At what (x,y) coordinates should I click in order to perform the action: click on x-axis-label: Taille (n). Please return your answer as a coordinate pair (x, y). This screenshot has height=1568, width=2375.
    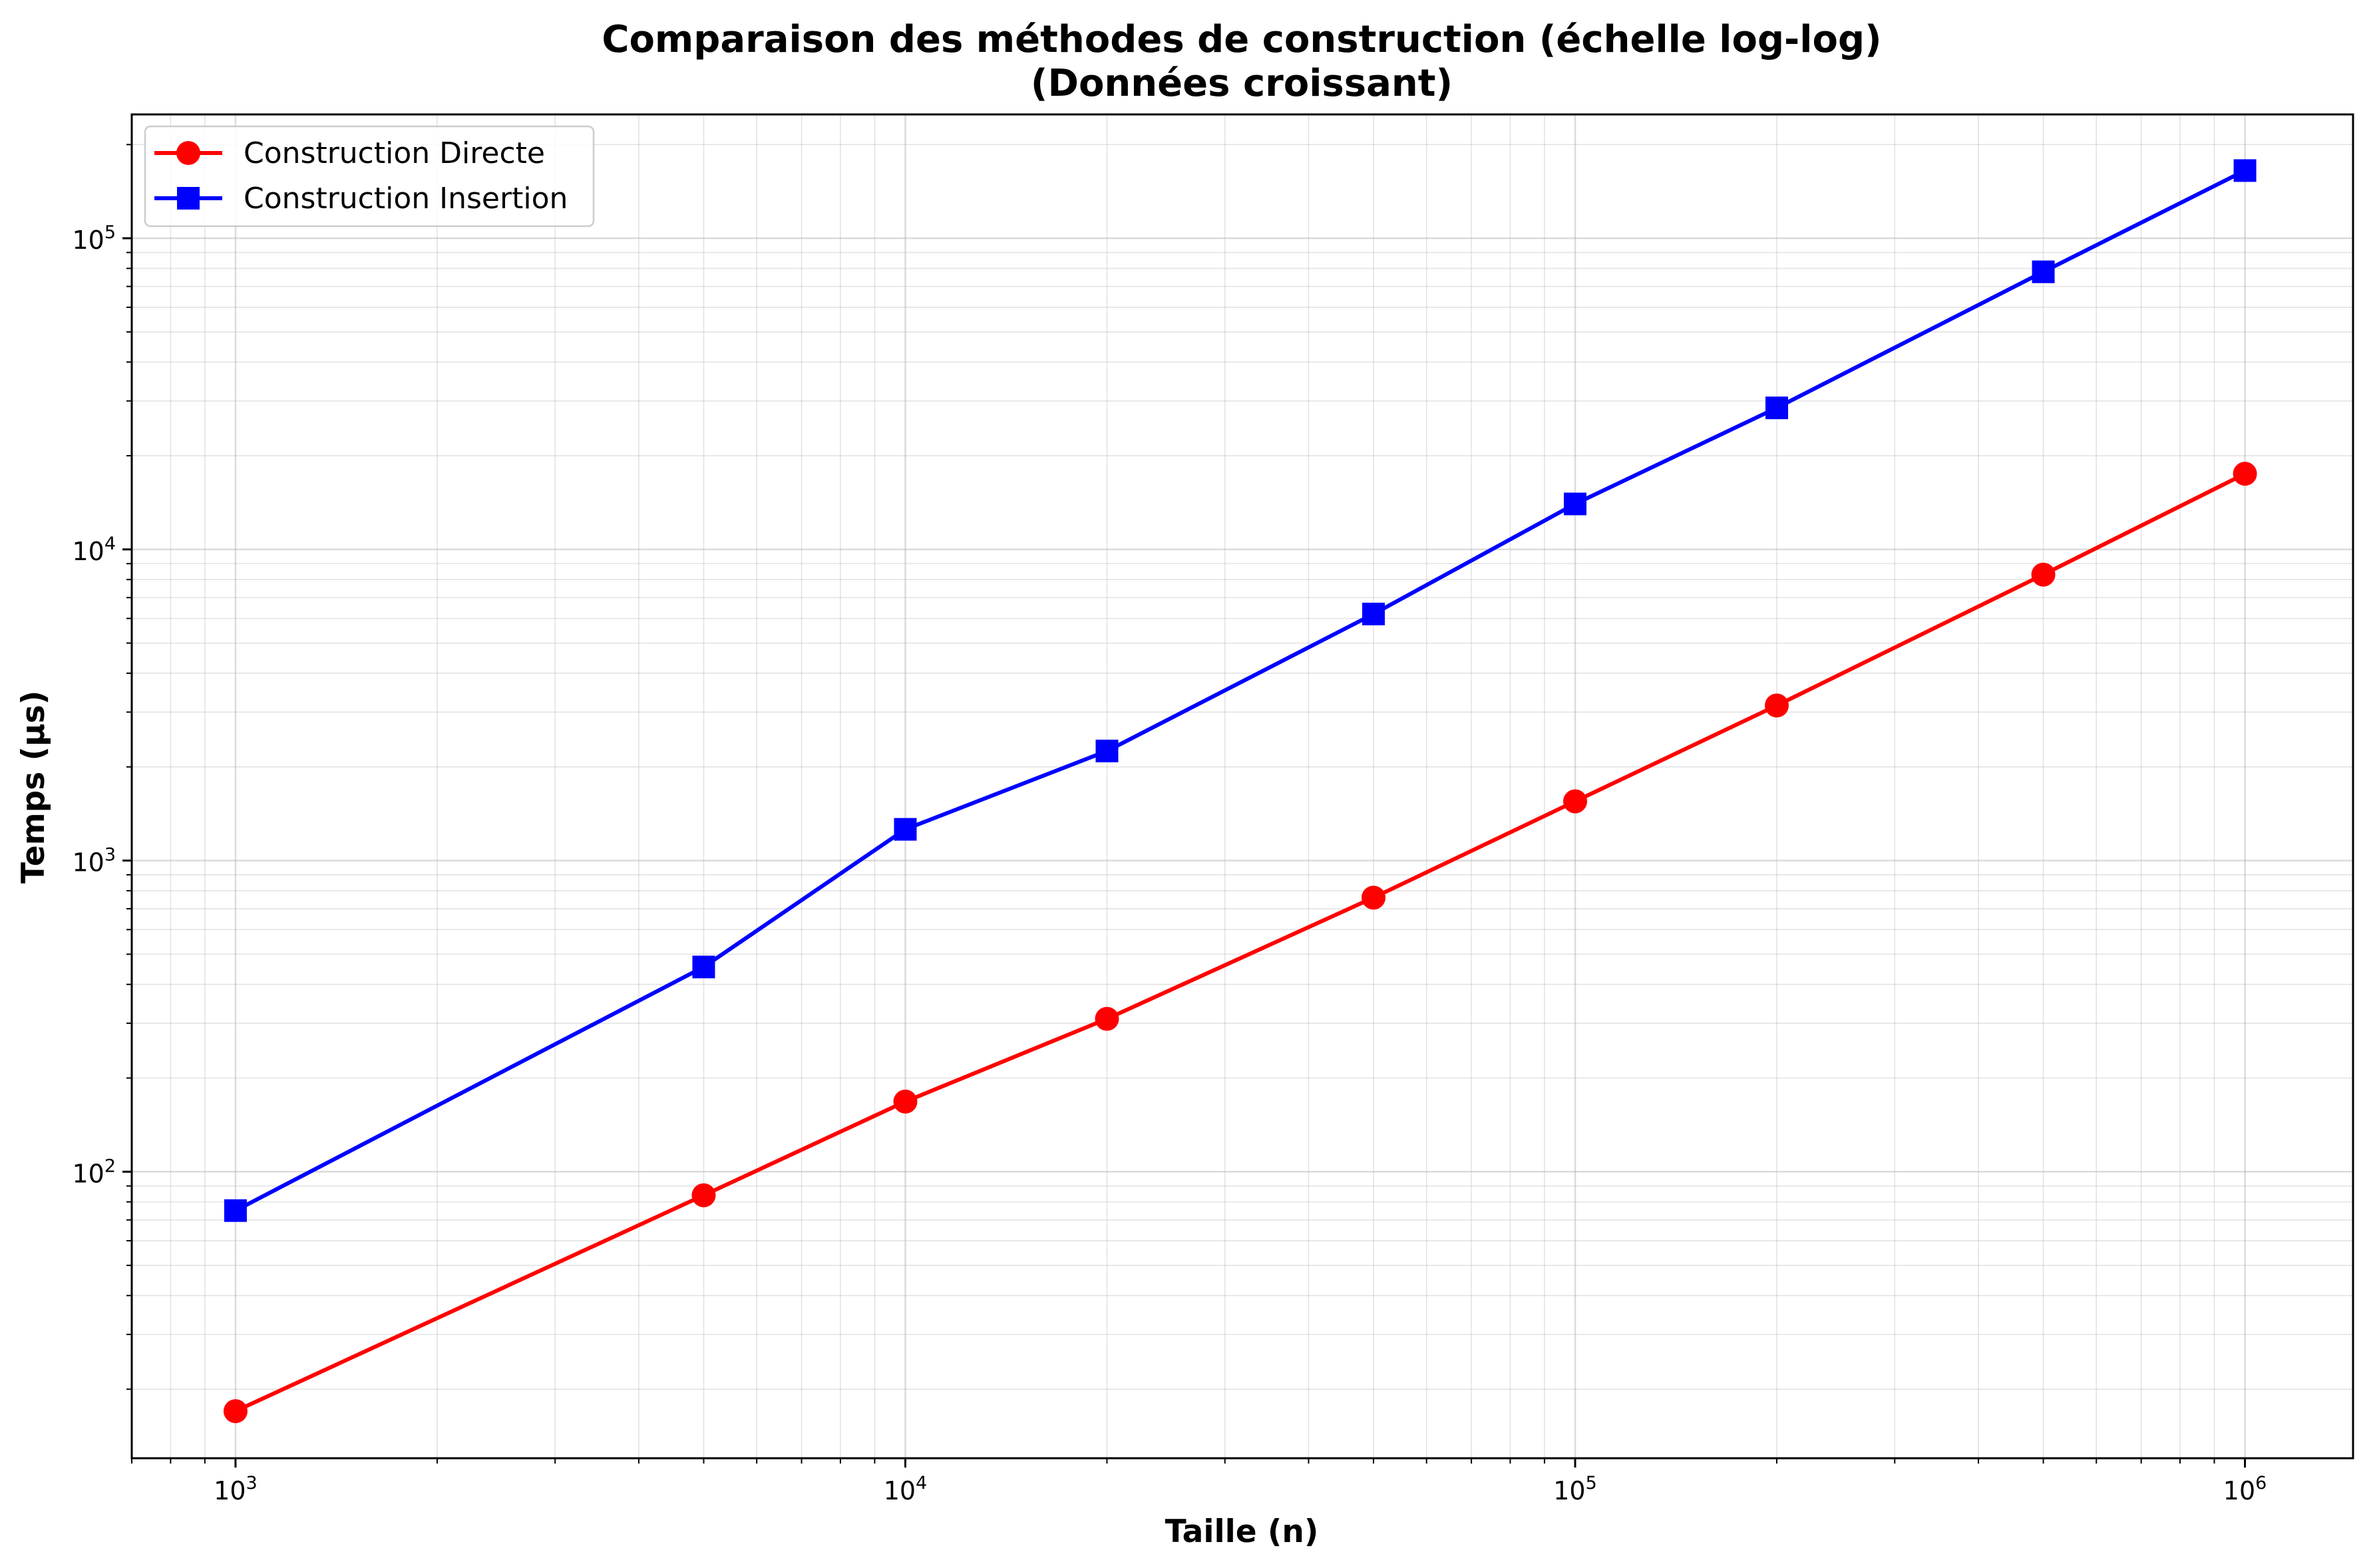
    Looking at the image, I should click on (1242, 1531).